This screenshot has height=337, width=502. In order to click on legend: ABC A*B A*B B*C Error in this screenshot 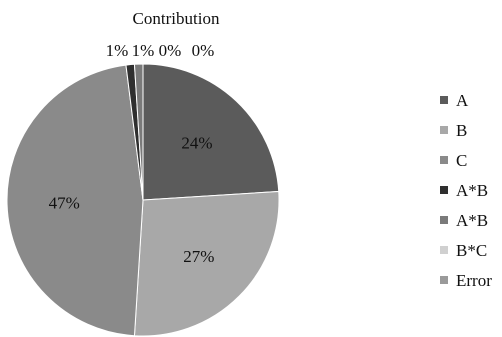, I will do `click(466, 190)`.